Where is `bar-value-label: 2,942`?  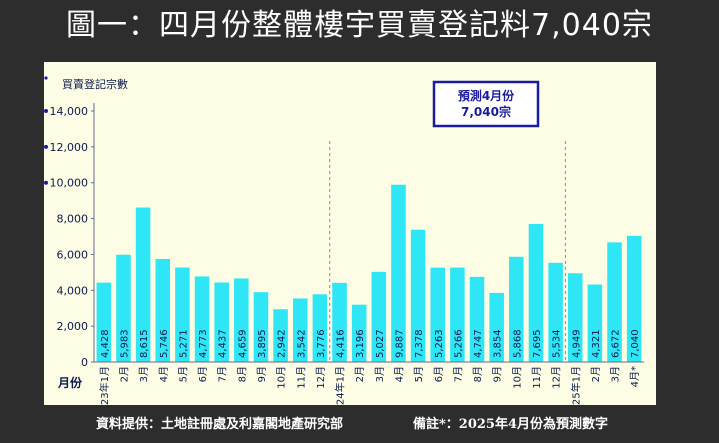
bar-value-label: 2,942 is located at coordinates (282, 343).